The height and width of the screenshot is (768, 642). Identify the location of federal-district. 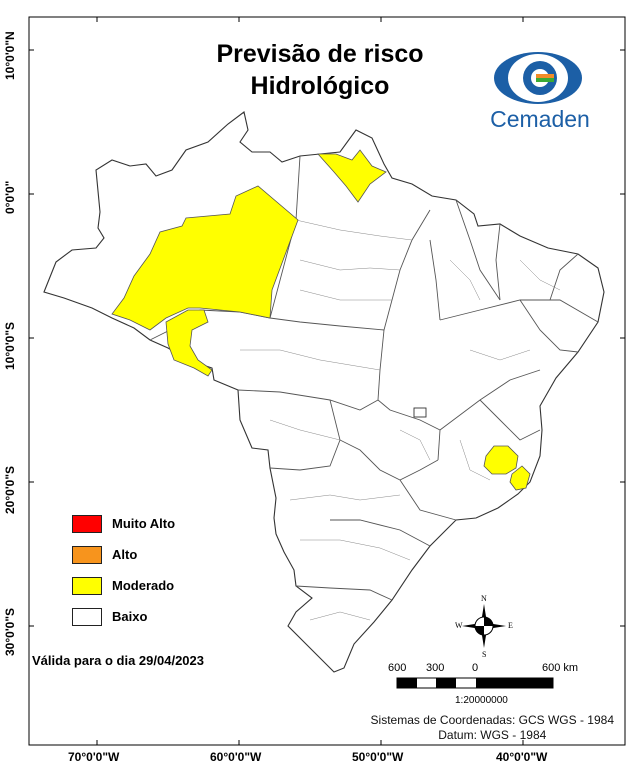
(420, 412).